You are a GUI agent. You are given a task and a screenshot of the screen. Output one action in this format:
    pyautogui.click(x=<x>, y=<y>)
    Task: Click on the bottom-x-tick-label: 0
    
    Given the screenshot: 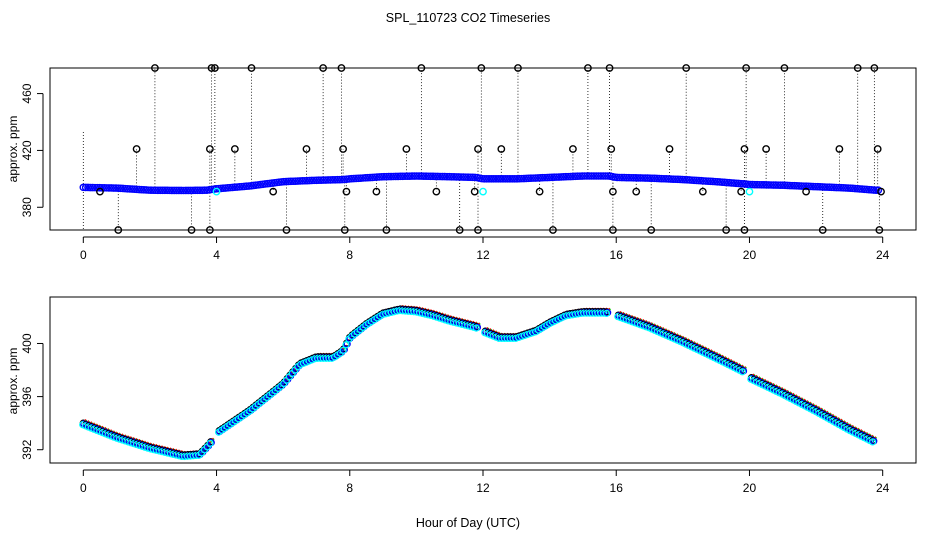 What is the action you would take?
    pyautogui.click(x=83, y=488)
    